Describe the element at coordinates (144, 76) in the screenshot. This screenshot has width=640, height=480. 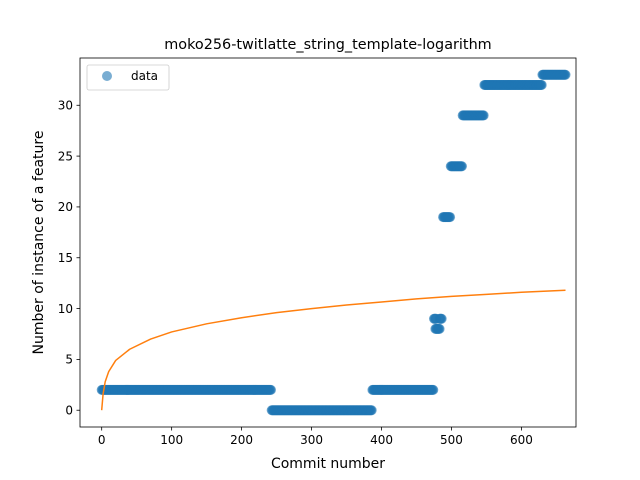
I see `legend-label-data: data` at that location.